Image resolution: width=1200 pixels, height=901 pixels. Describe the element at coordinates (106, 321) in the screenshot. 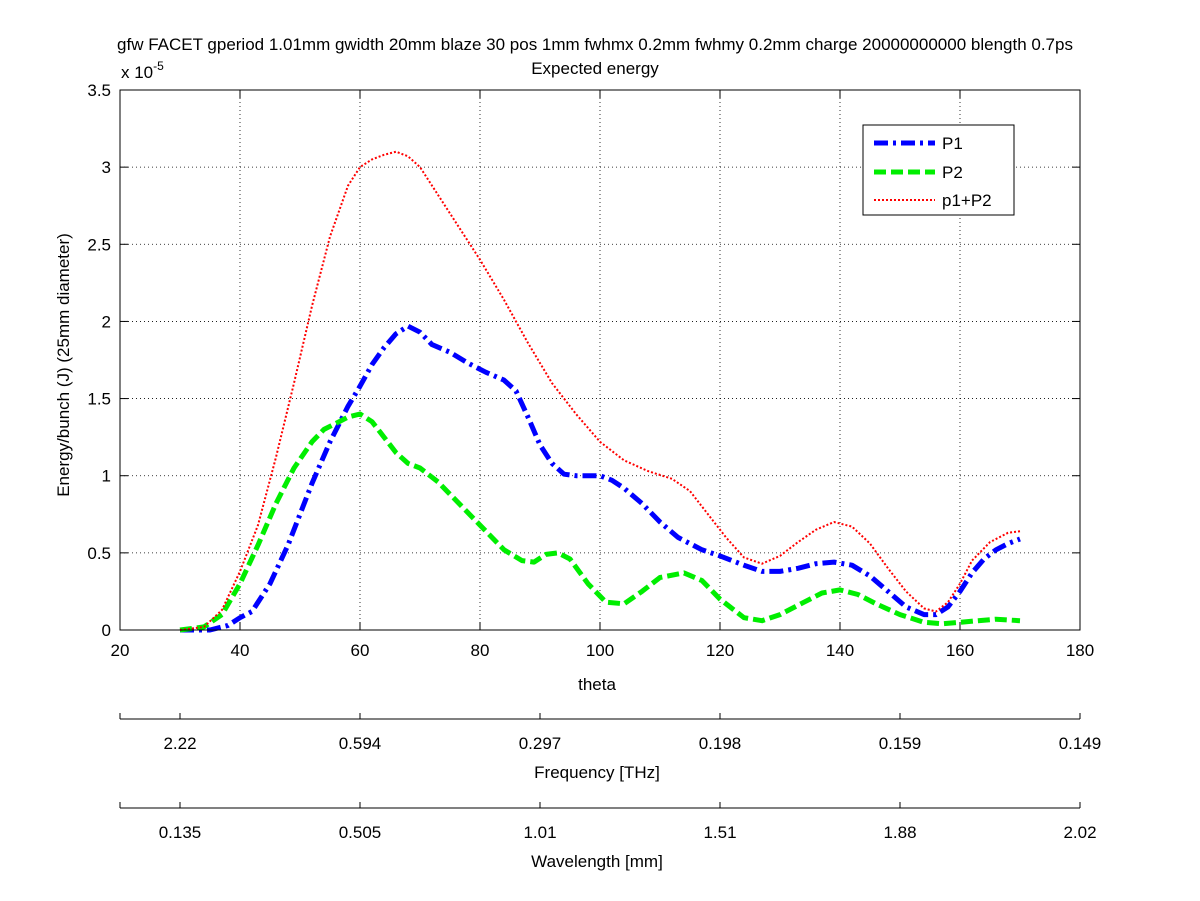

I see `y-tick-label: 2` at that location.